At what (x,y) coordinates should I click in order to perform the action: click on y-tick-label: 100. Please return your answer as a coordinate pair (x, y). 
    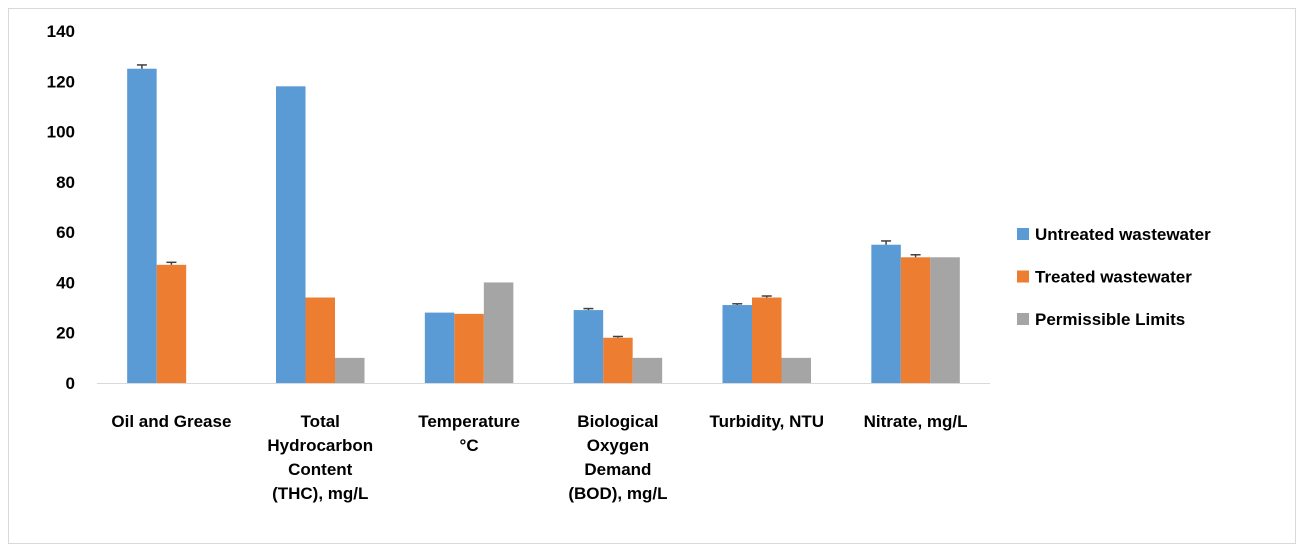
    Looking at the image, I should click on (61, 132).